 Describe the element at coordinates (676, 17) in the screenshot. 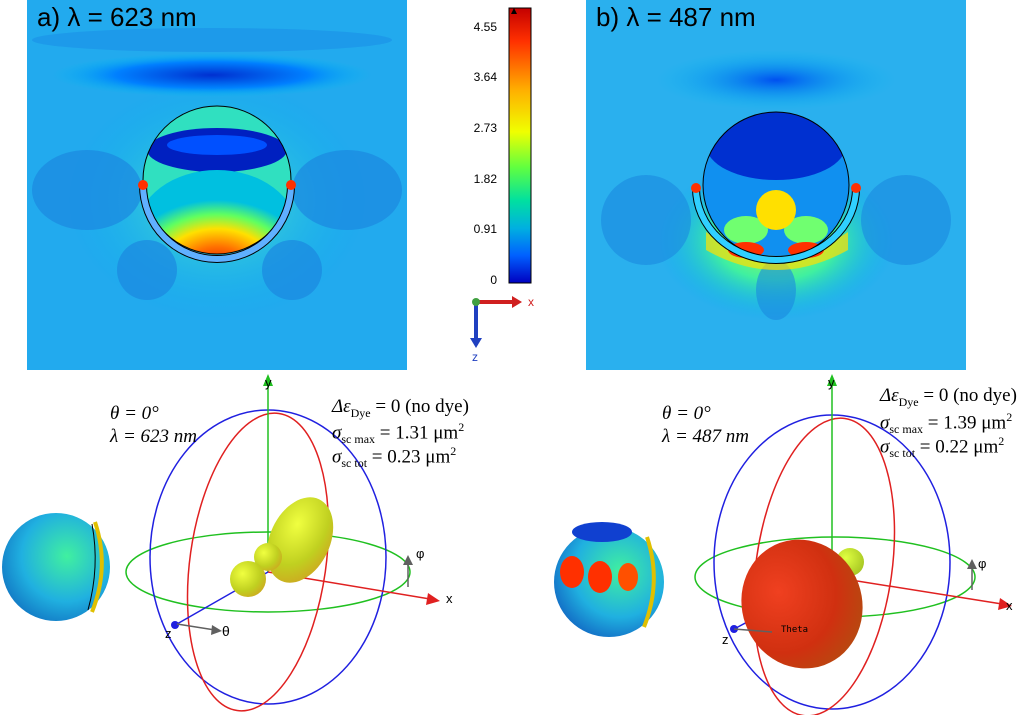

I see `panel-b-title: b) λ = 487 nm` at that location.